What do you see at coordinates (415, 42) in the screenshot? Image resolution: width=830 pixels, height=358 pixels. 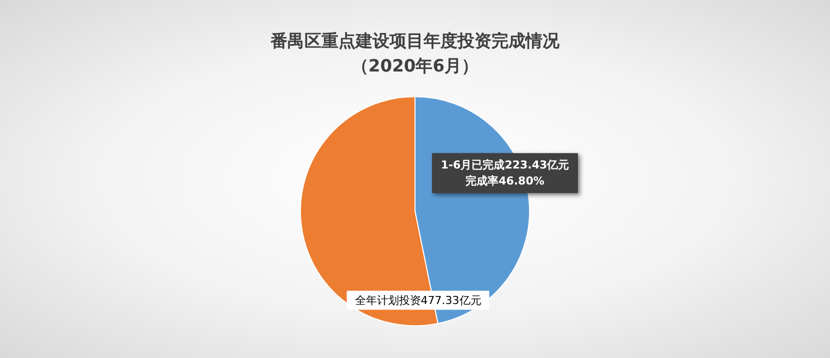 I see `chart-title: 番禺区重点建设项目年度投资完成情况` at bounding box center [415, 42].